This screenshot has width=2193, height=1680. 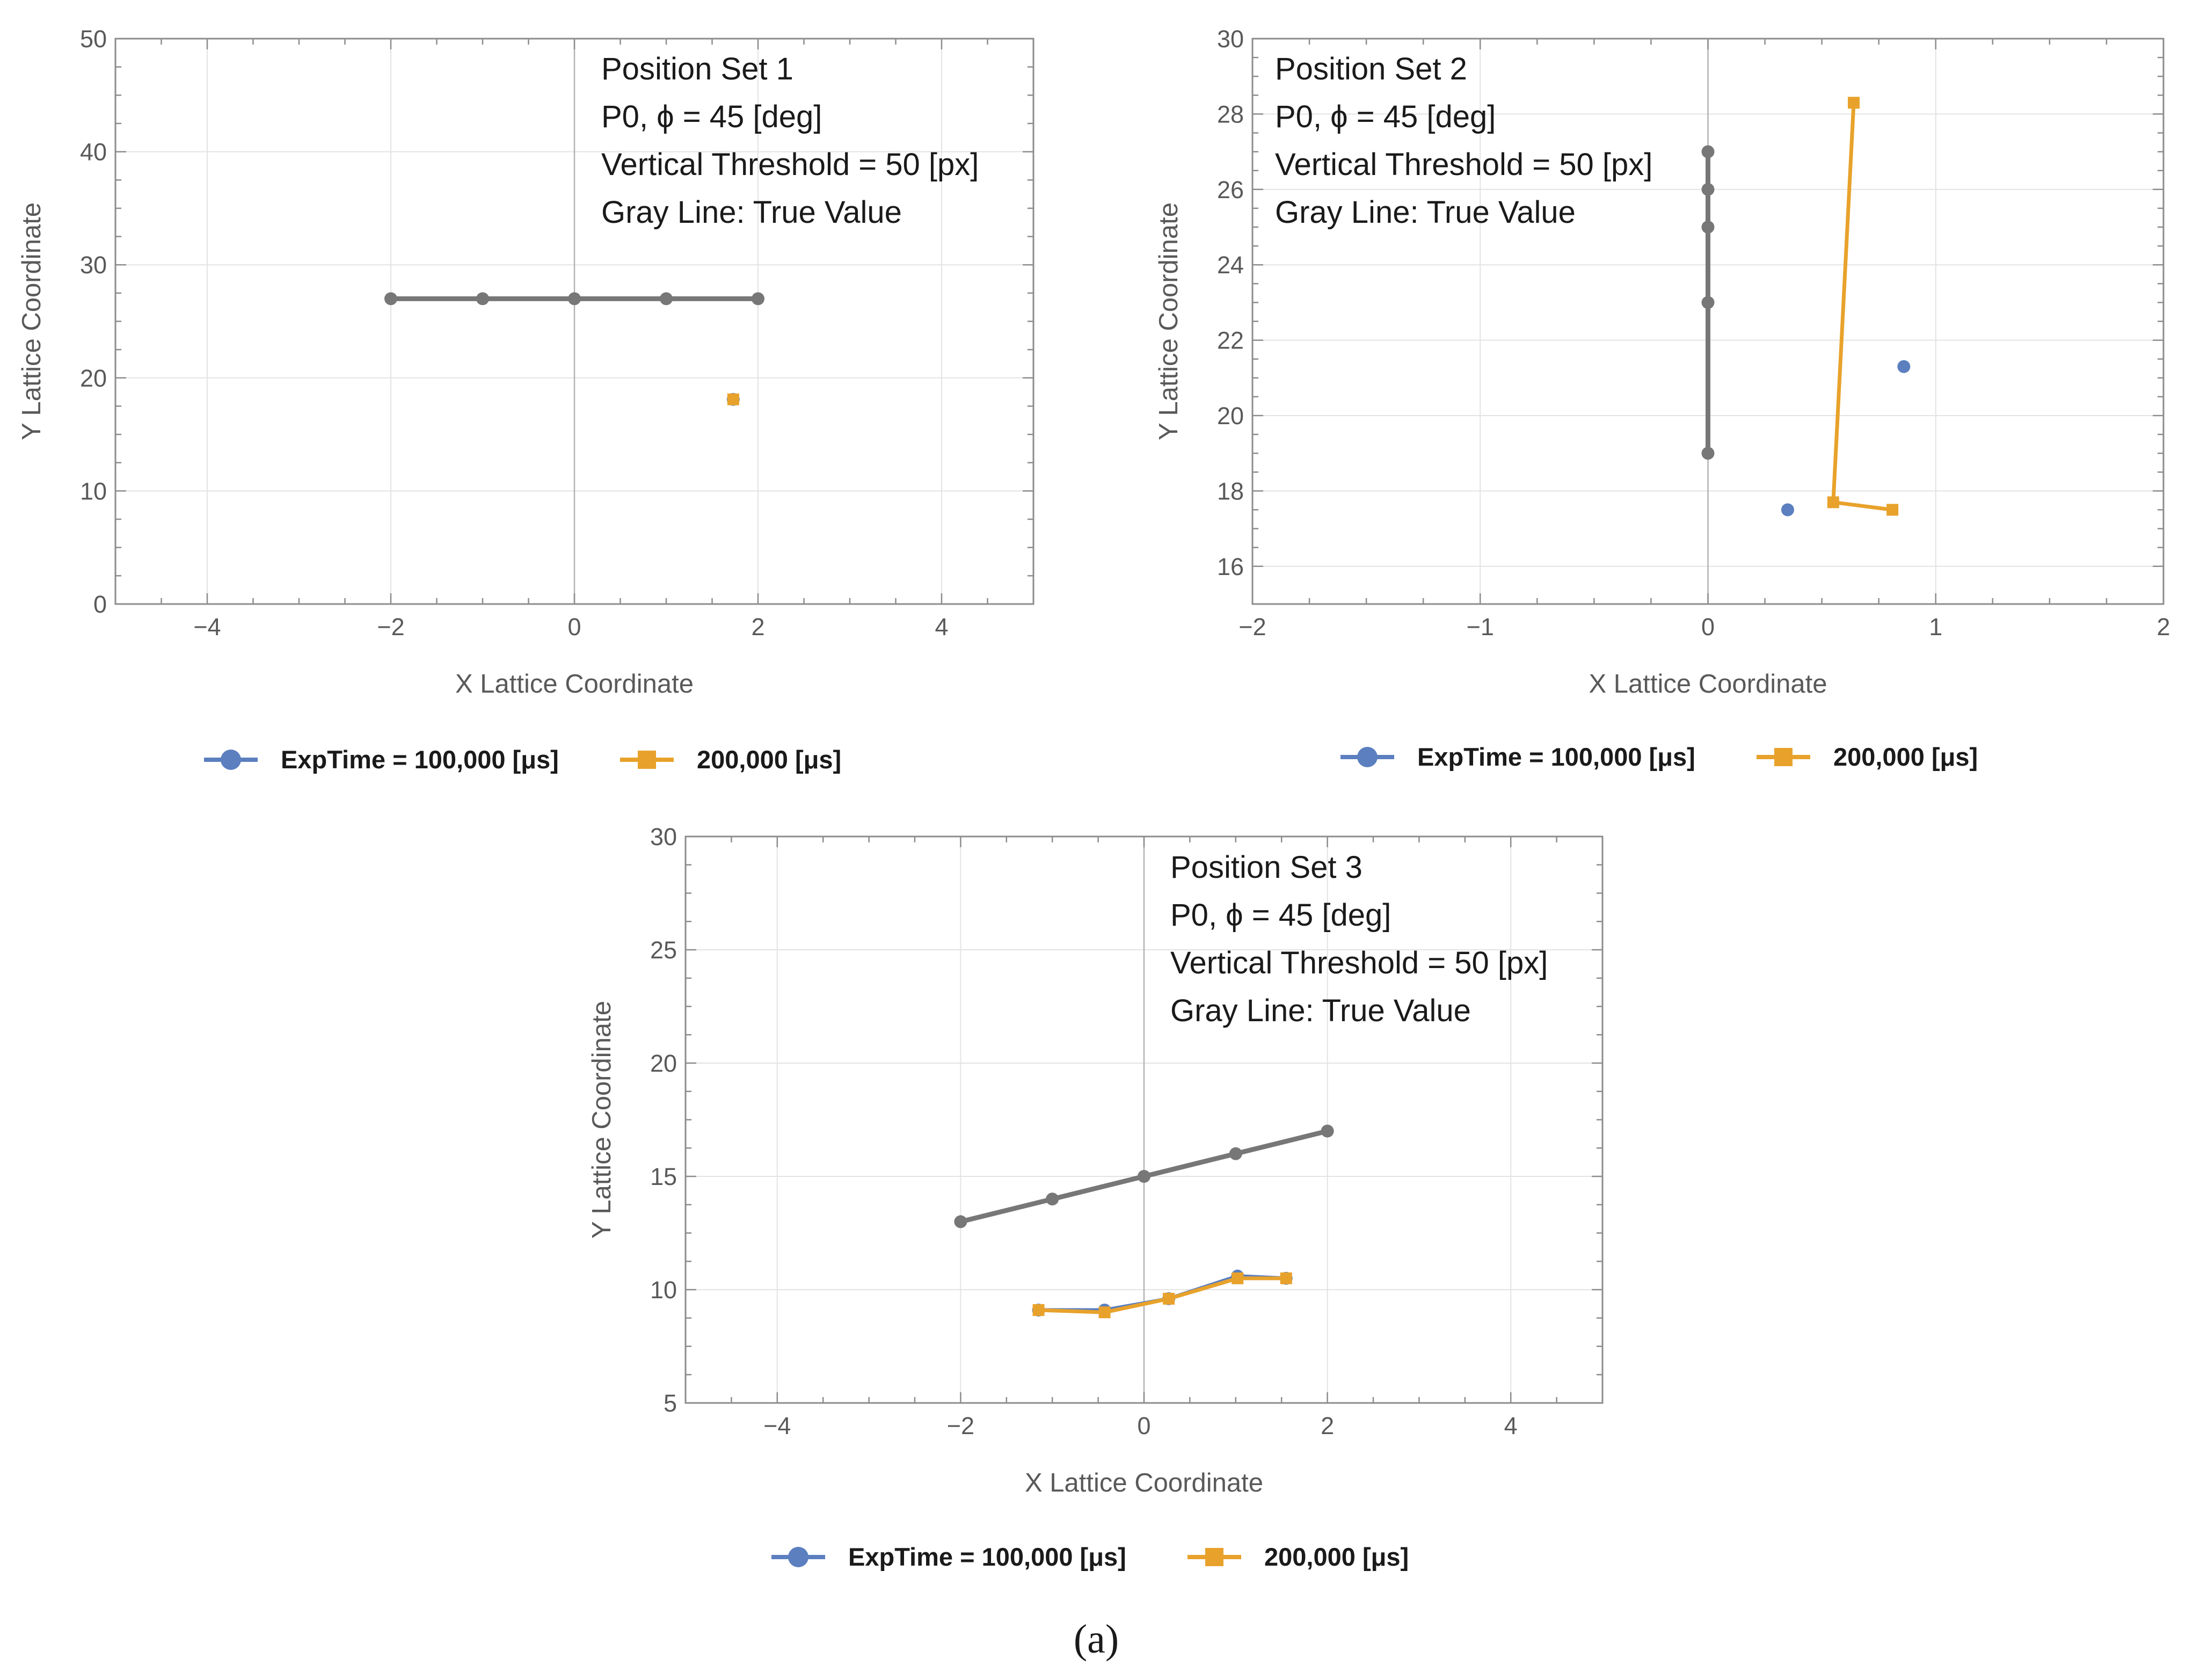 What do you see at coordinates (670, 1403) in the screenshot?
I see `y-tick-label: 5` at bounding box center [670, 1403].